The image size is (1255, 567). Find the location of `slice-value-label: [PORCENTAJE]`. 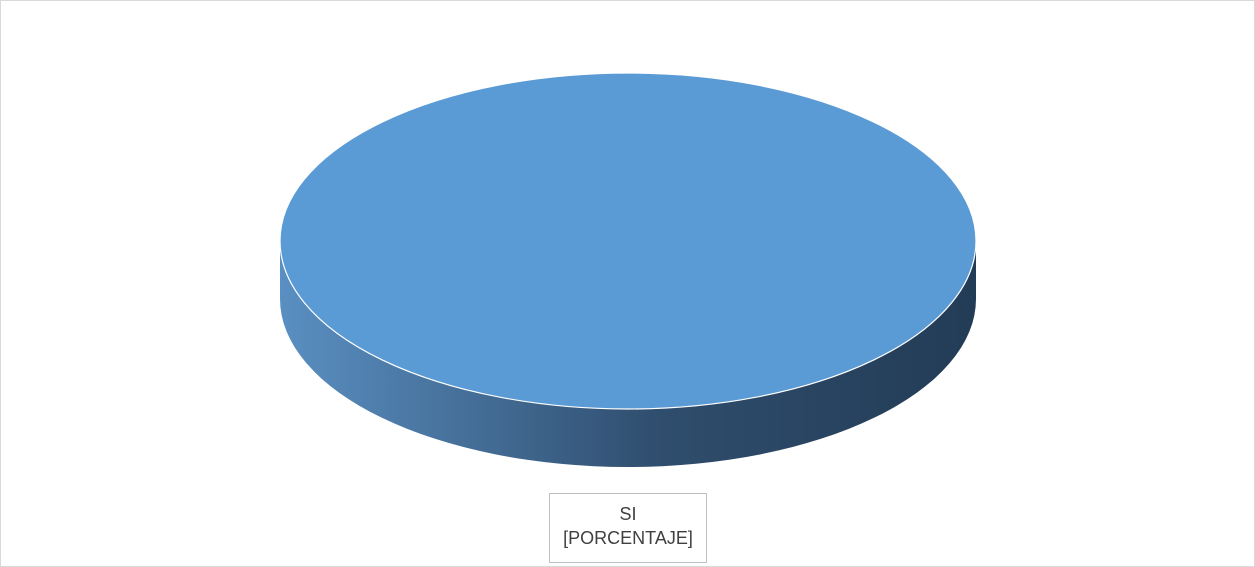

slice-value-label: [PORCENTAJE] is located at coordinates (628, 538).